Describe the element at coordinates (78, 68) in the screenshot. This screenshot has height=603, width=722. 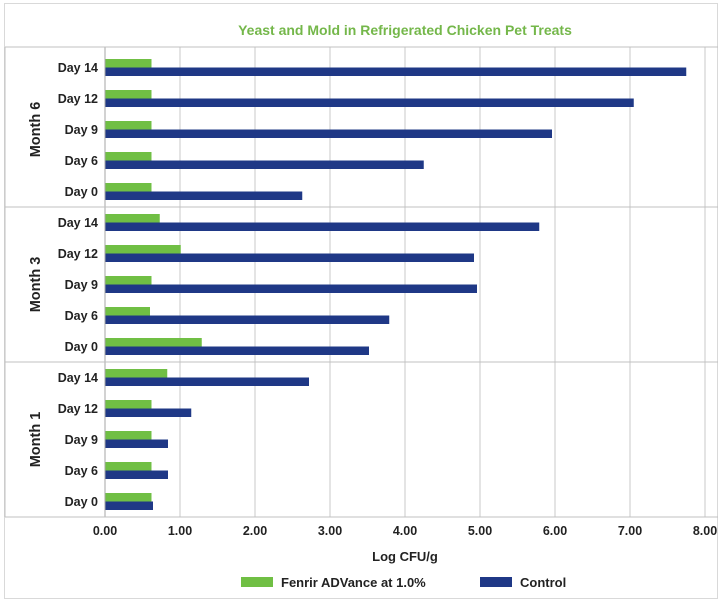
I see `category-label-month-6-day-14: Day 14` at that location.